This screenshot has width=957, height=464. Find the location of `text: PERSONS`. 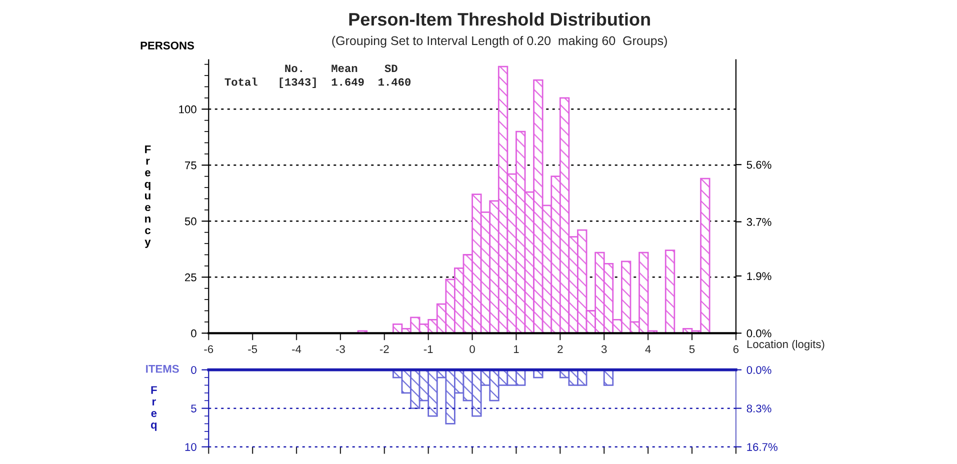

text: PERSONS is located at coordinates (167, 46).